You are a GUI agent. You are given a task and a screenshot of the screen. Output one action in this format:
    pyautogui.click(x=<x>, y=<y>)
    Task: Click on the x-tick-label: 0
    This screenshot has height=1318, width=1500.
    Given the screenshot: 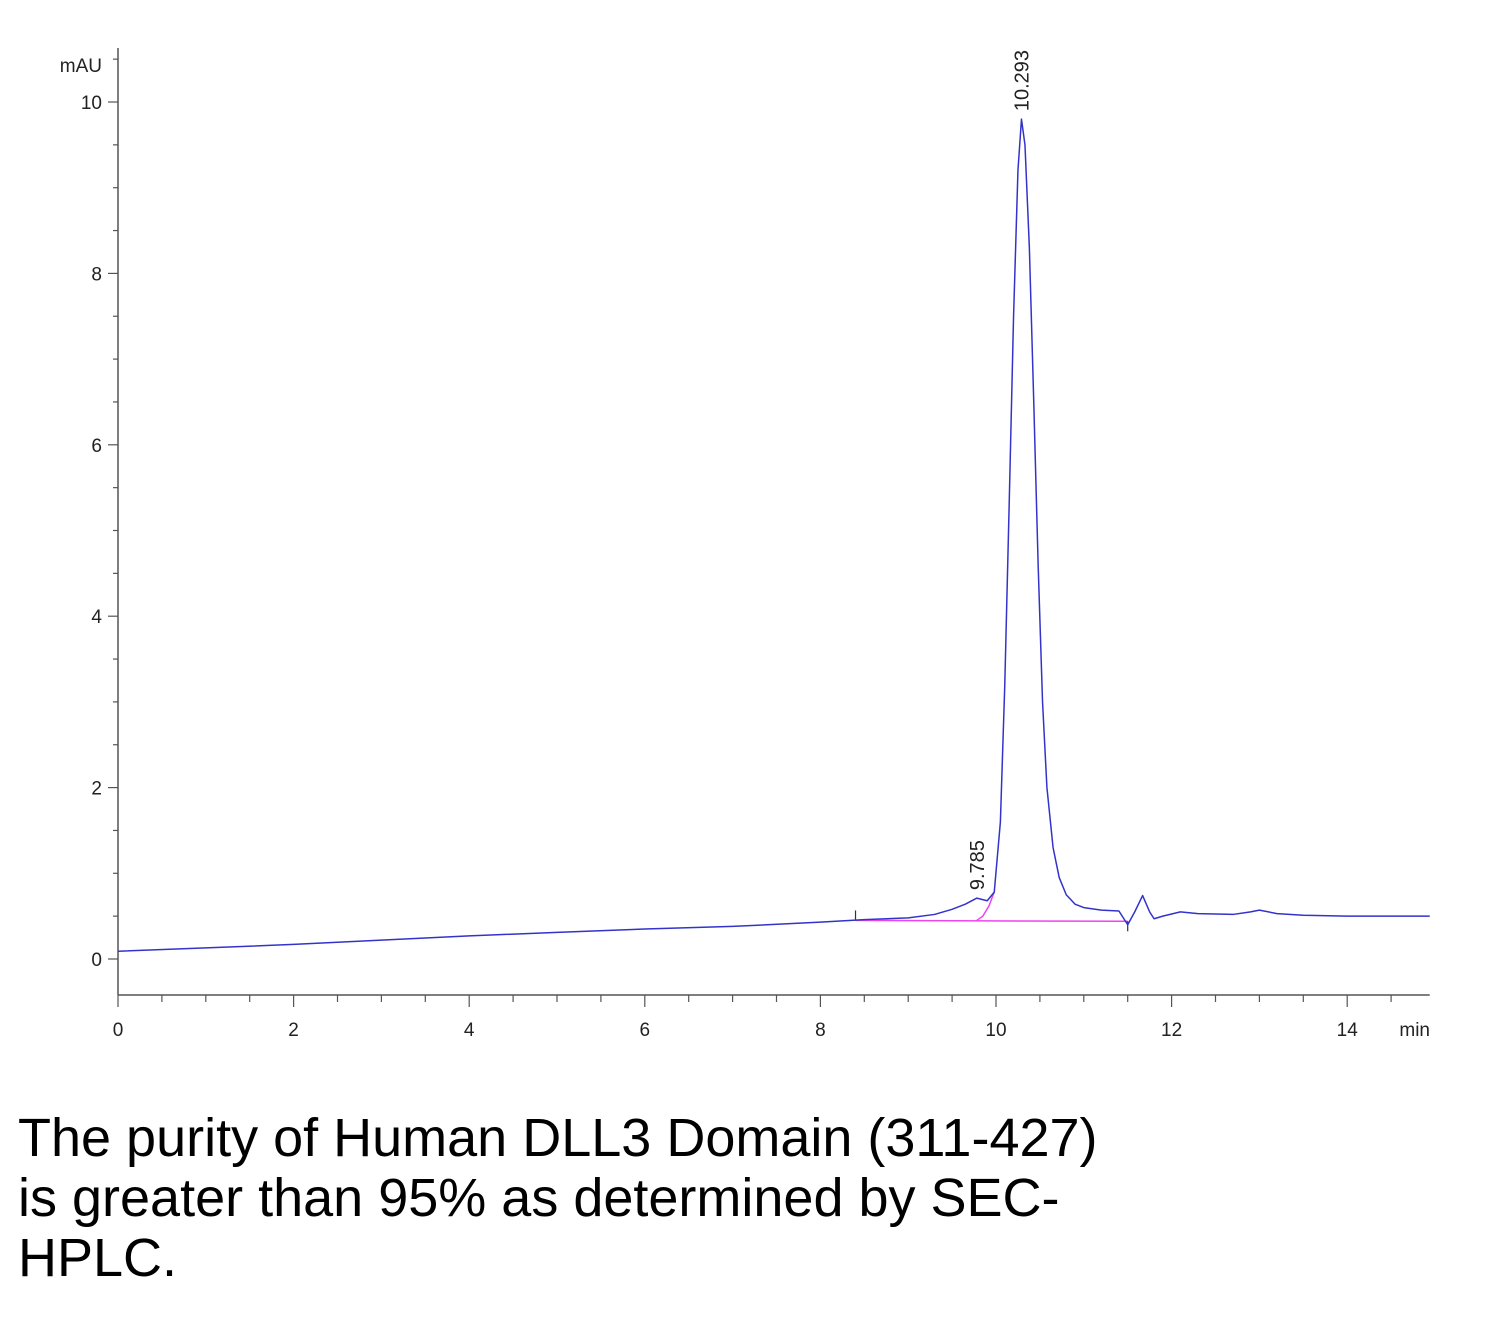 What is the action you would take?
    pyautogui.click(x=118, y=1030)
    